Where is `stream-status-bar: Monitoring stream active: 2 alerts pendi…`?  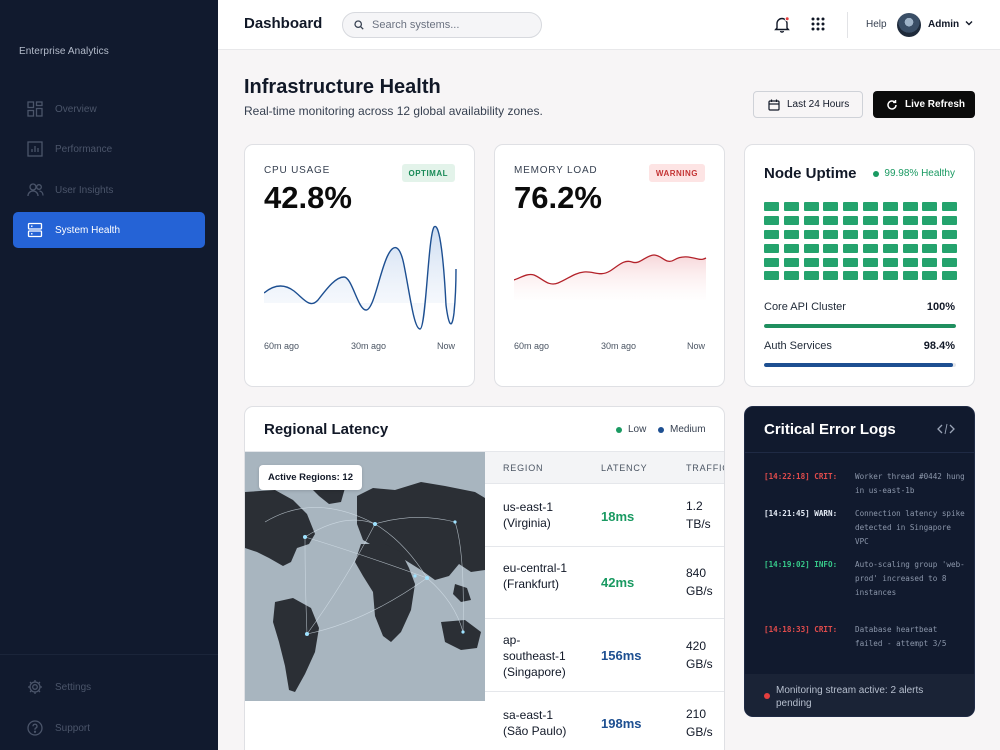
stream-status-bar: Monitoring stream active: 2 alerts pendi… is located at coordinates (859, 695).